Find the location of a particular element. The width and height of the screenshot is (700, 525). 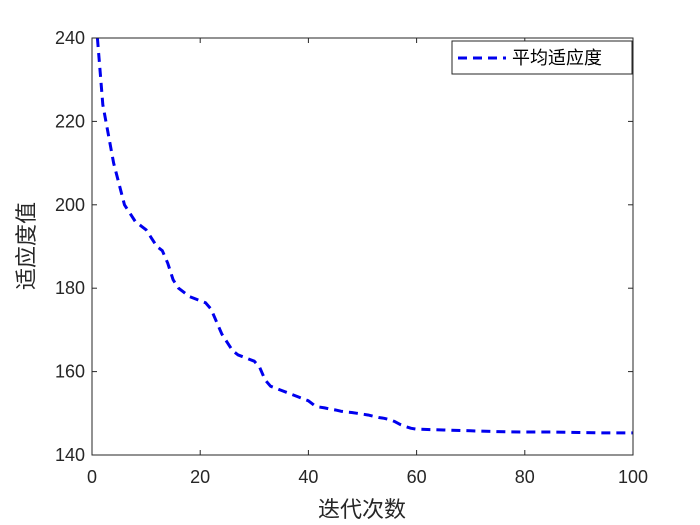

y-axis-title: 适应度值 is located at coordinates (27, 246).